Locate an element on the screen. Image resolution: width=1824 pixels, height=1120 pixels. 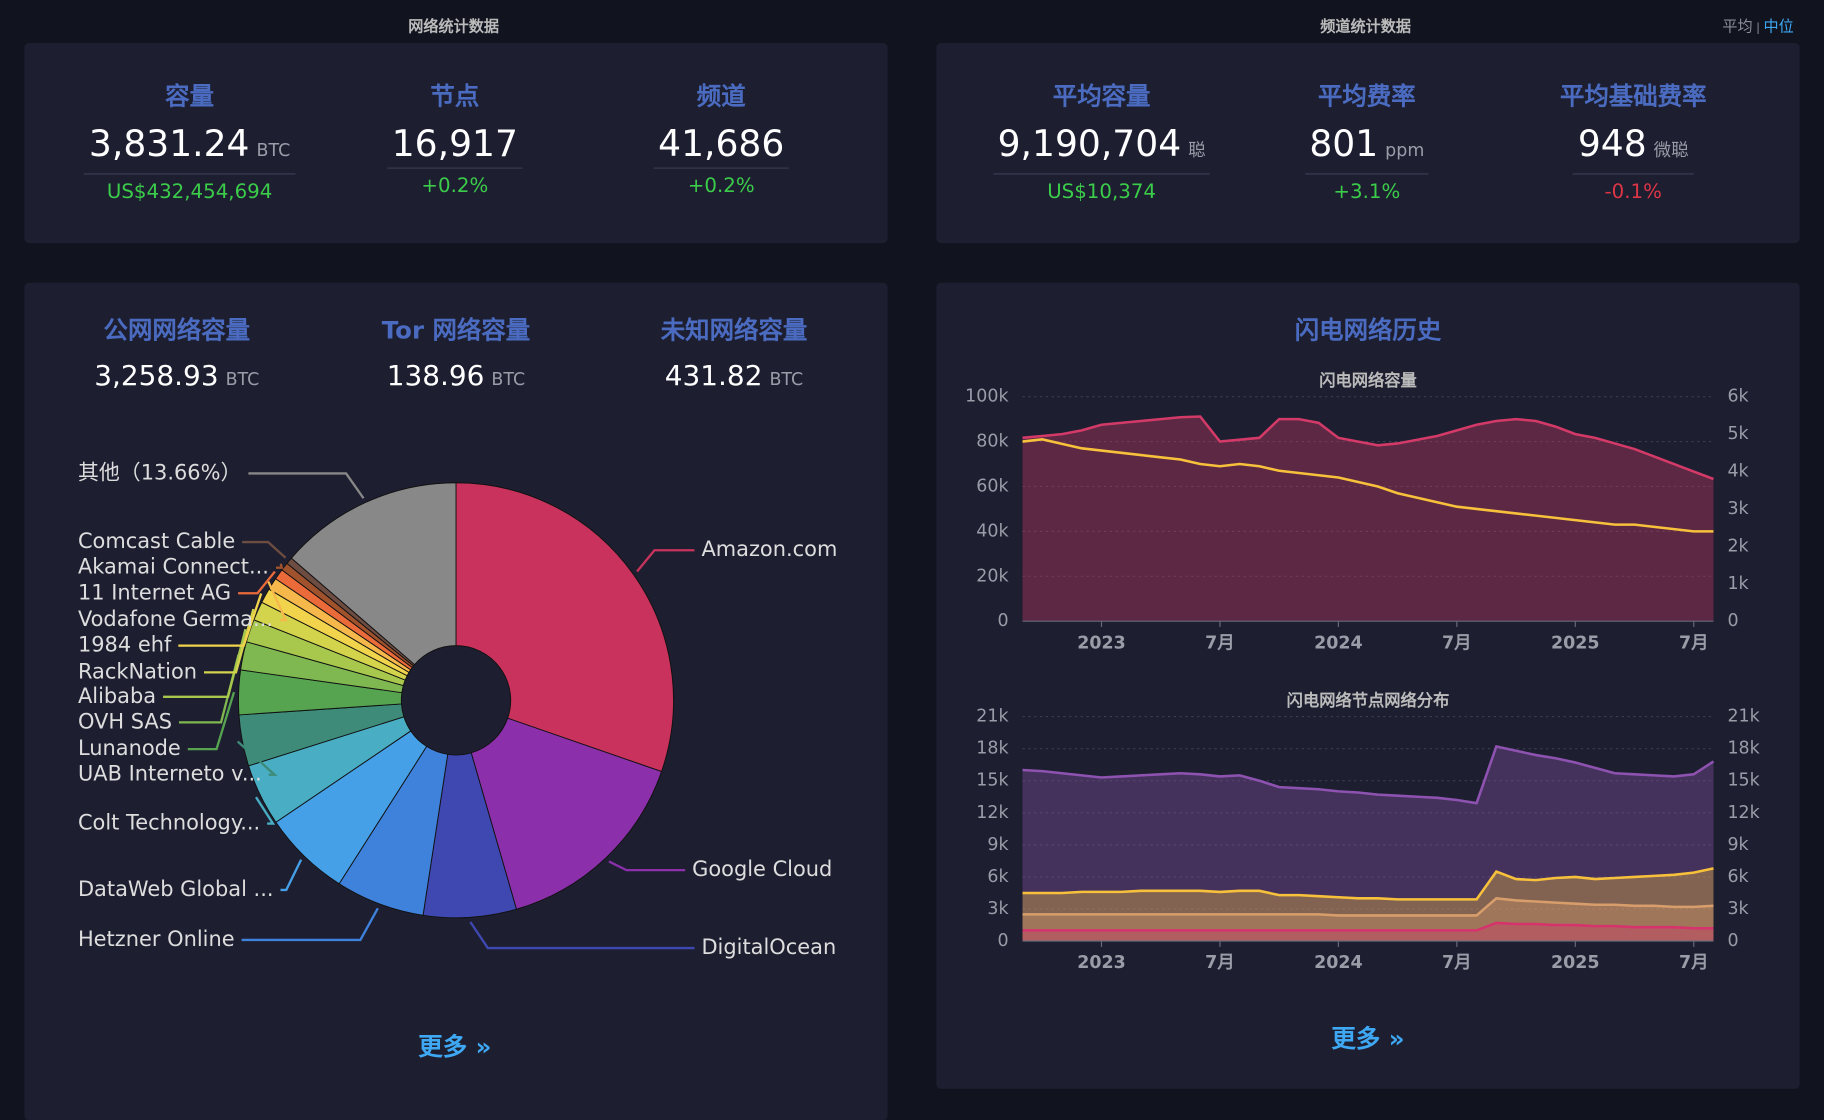
y2-tick-label: 18k is located at coordinates (1743, 749).